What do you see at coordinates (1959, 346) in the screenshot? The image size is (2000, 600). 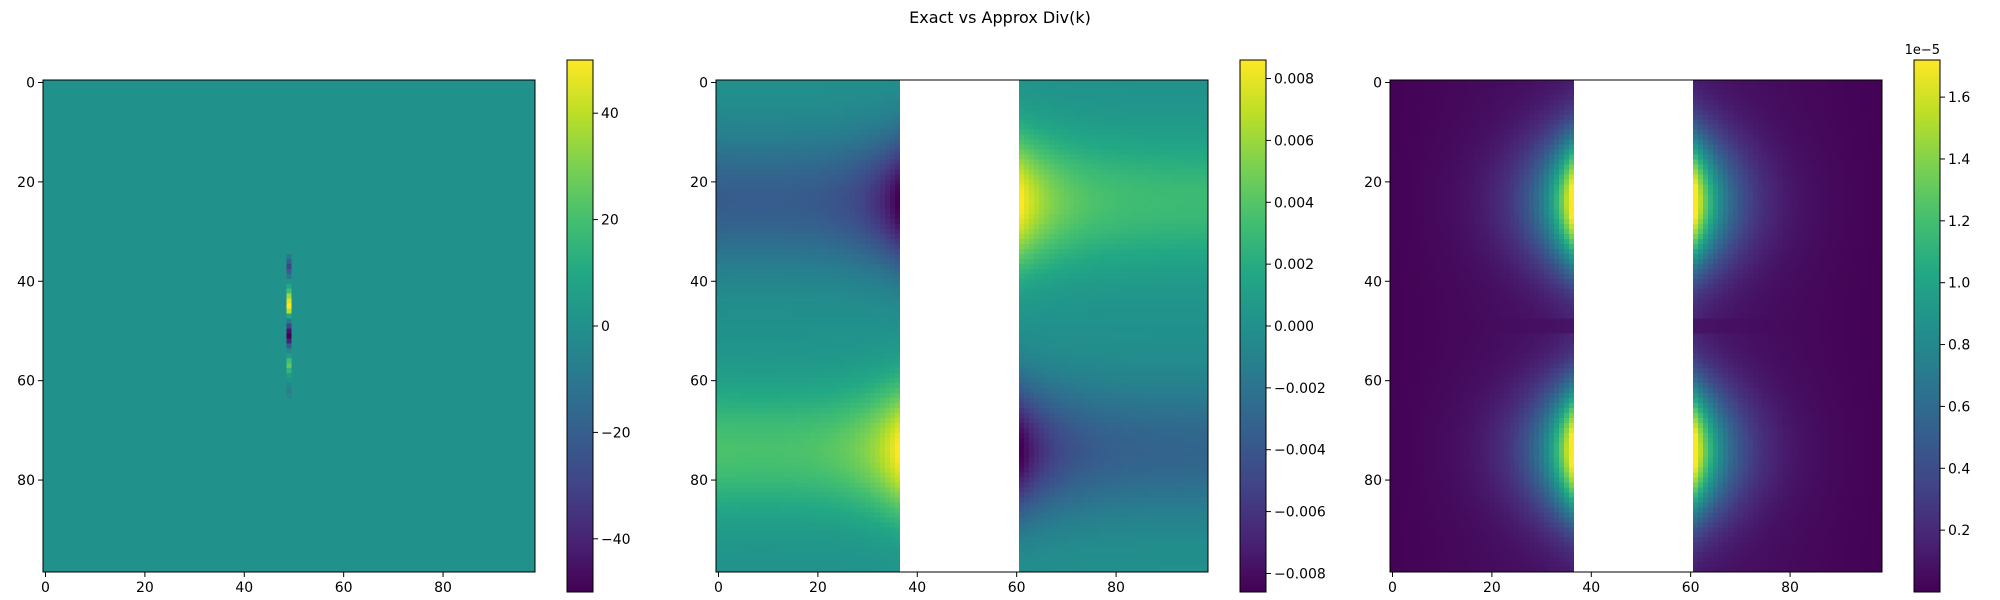 I see `colorbar-tick-label: 0.8` at bounding box center [1959, 346].